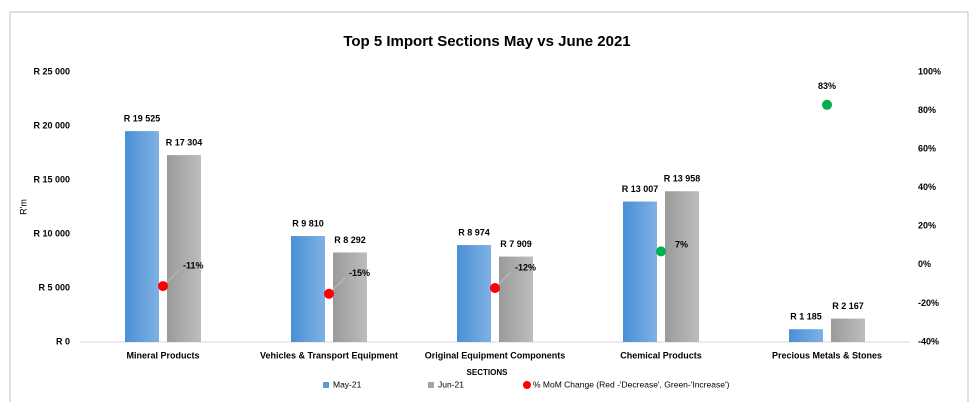 The width and height of the screenshot is (974, 402). What do you see at coordinates (51, 125) in the screenshot?
I see `y-tick-label: R 20 000` at bounding box center [51, 125].